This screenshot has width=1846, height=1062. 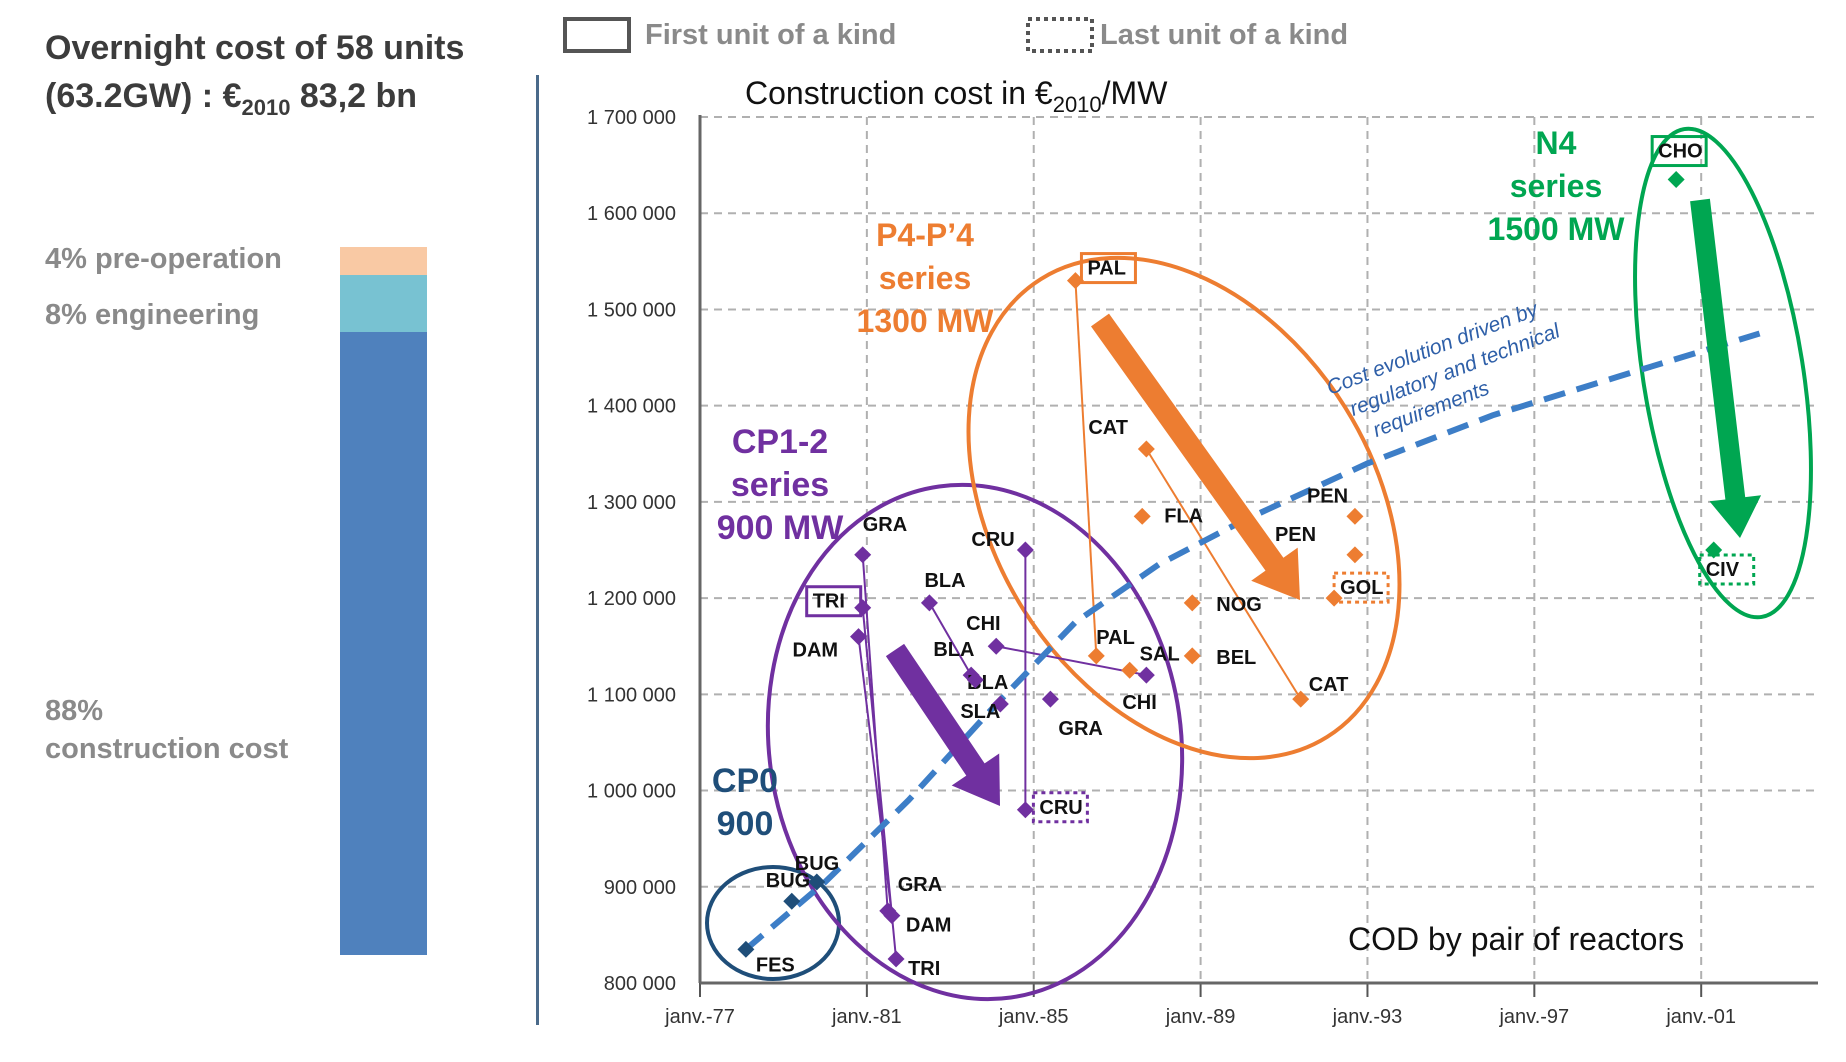 I want to click on data-point-gra, so click(x=1050, y=699).